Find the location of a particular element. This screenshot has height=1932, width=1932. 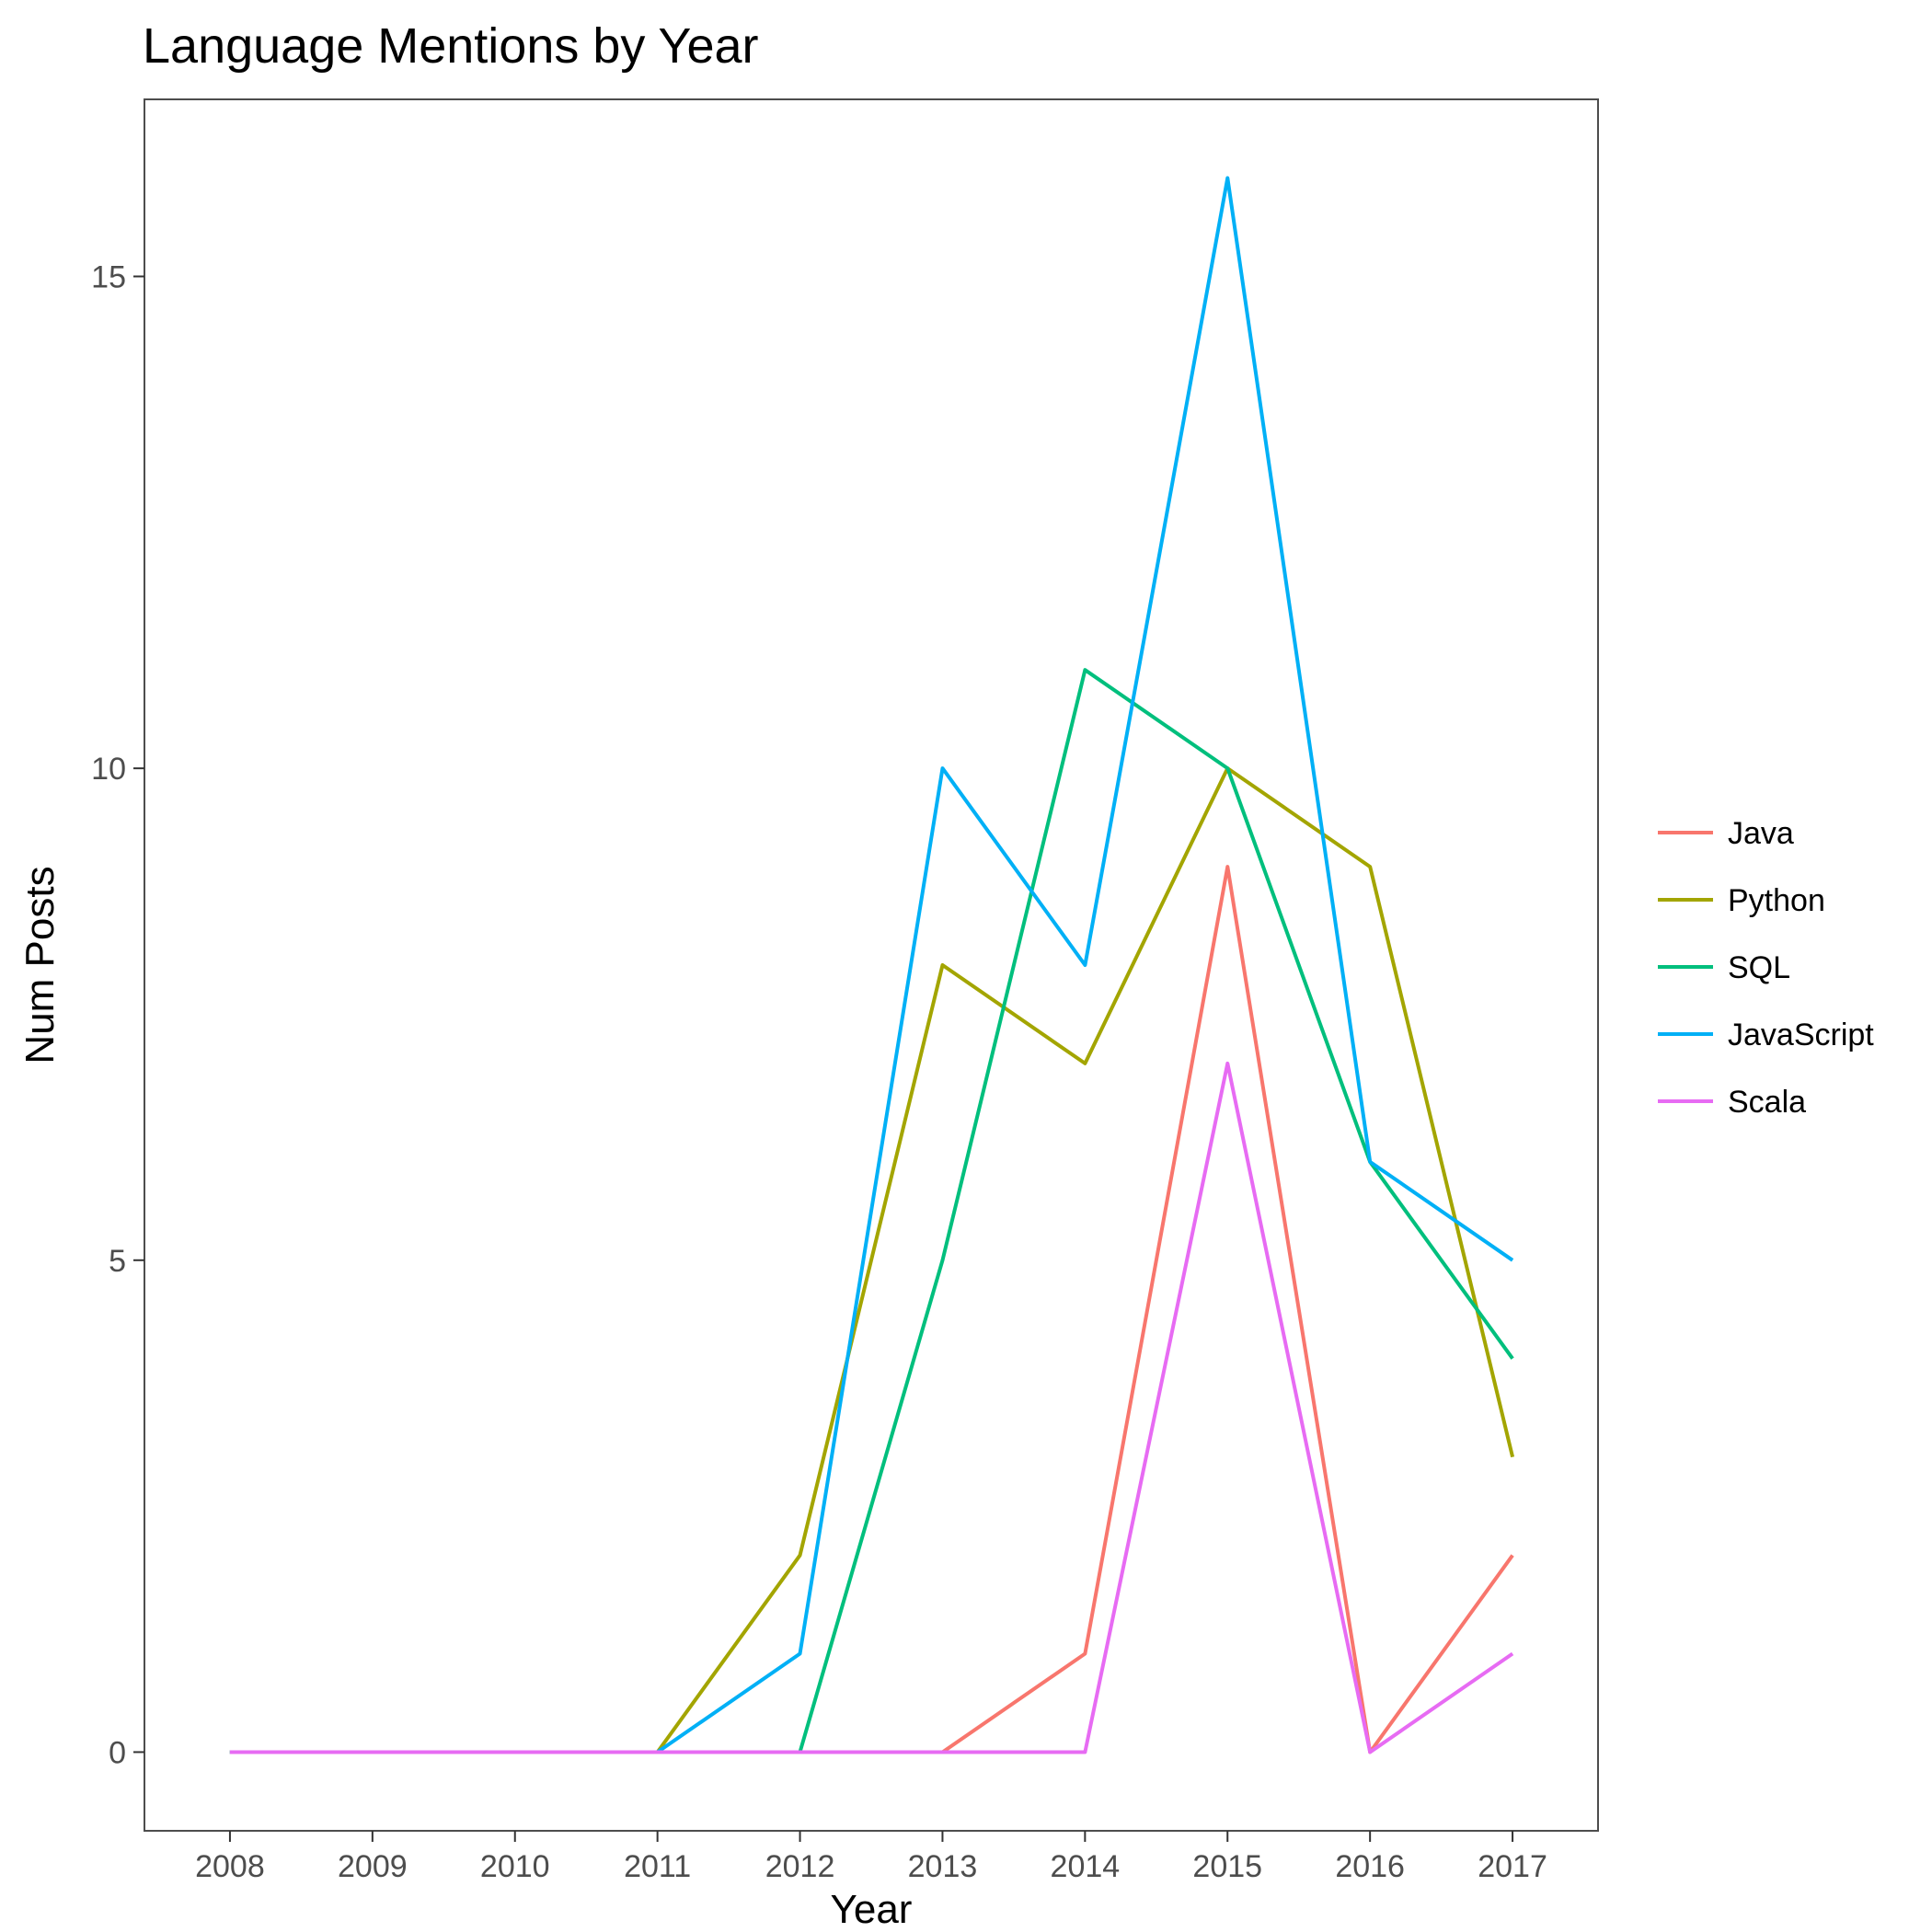

y-tick-label: 5 is located at coordinates (117, 1261).